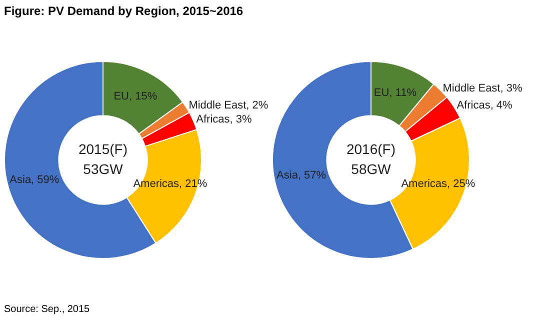 The image size is (540, 329). What do you see at coordinates (301, 176) in the screenshot?
I see `slice-label: Asia, 57%` at bounding box center [301, 176].